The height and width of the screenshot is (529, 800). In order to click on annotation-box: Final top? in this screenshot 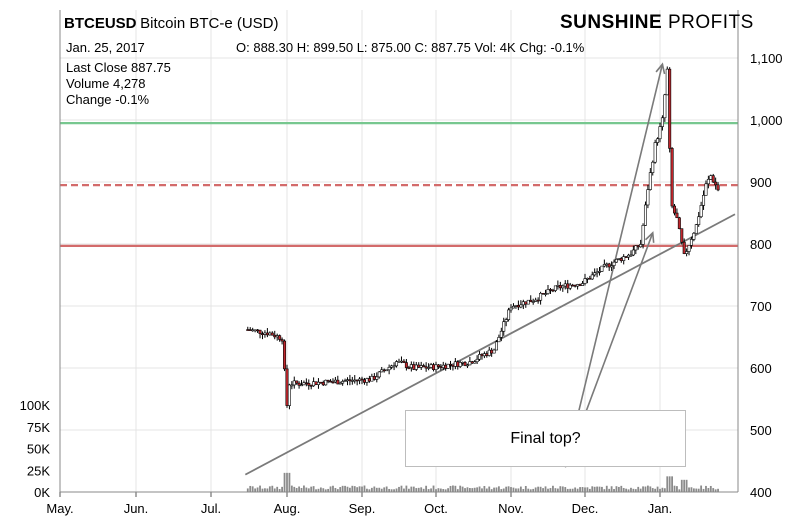, I will do `click(545, 438)`.